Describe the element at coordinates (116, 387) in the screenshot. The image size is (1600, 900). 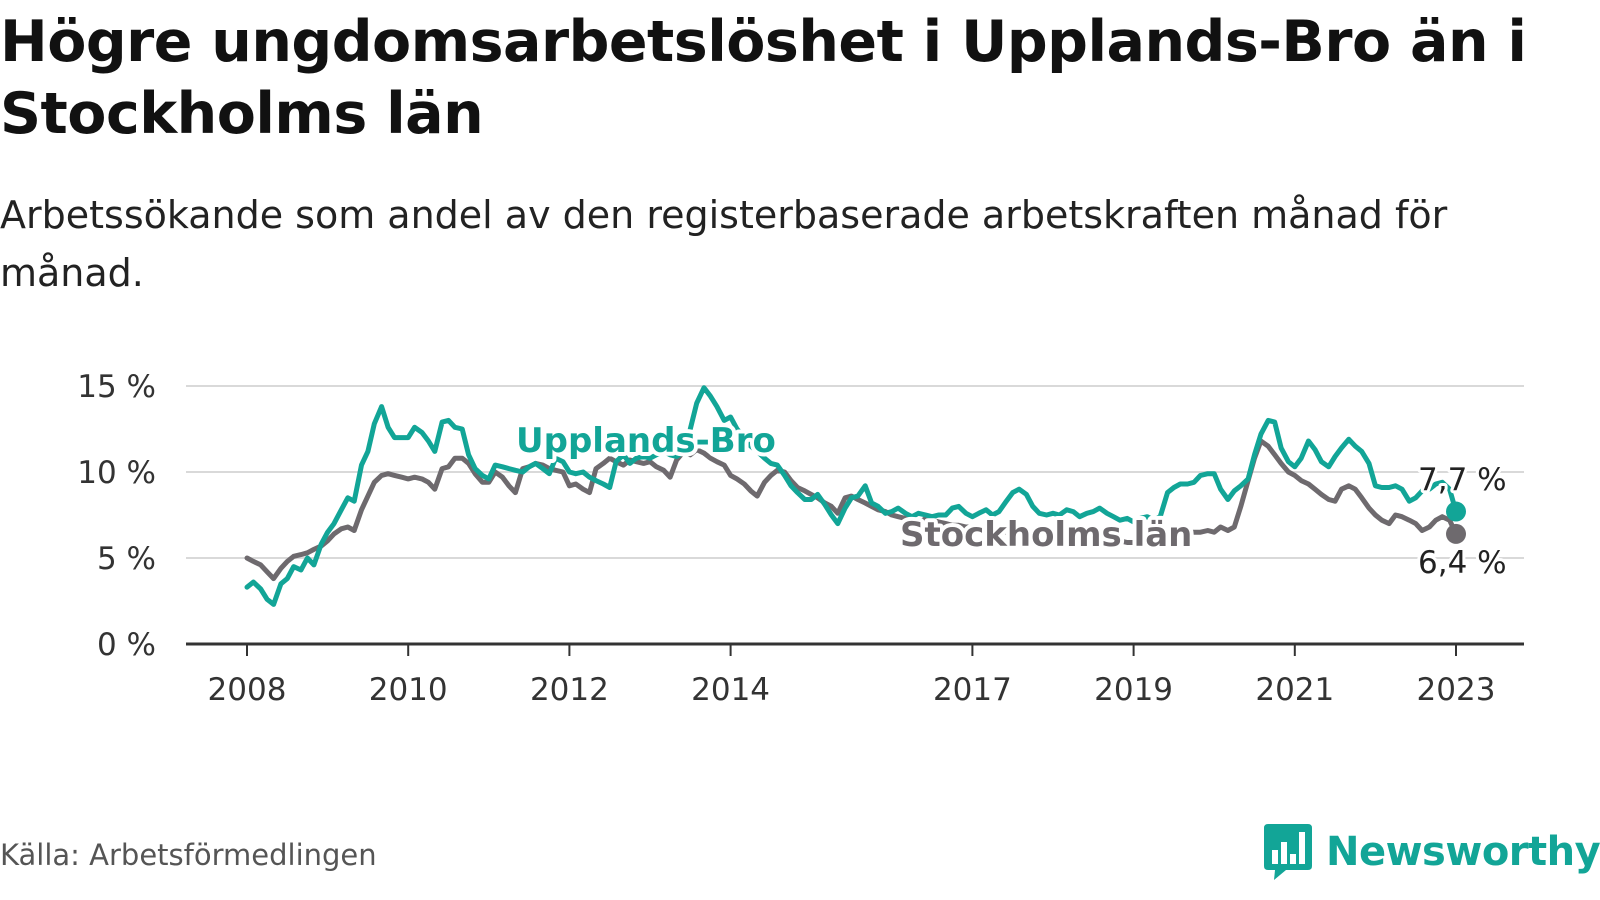
I see `y-tick-label: 15 %` at that location.